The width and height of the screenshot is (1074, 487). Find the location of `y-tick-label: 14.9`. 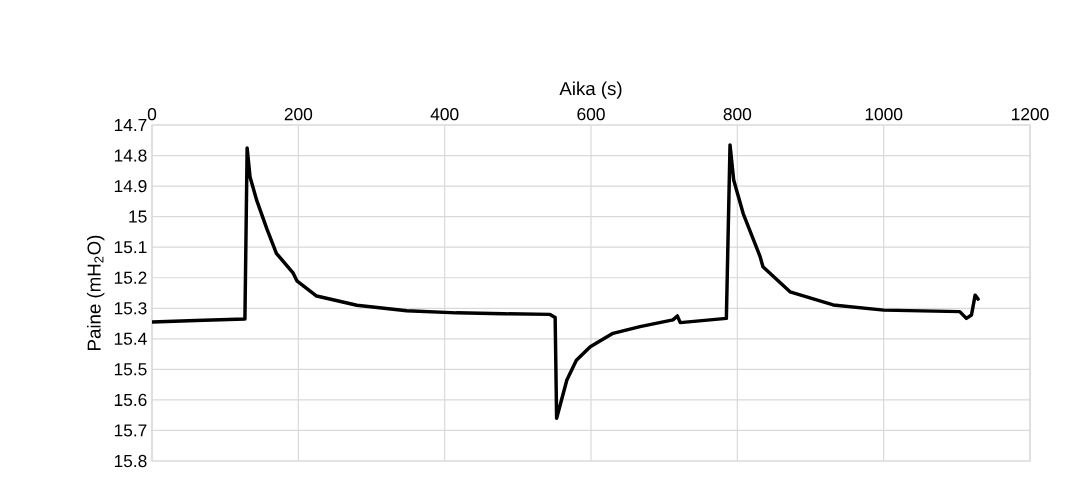

y-tick-label: 14.9 is located at coordinates (130, 186).